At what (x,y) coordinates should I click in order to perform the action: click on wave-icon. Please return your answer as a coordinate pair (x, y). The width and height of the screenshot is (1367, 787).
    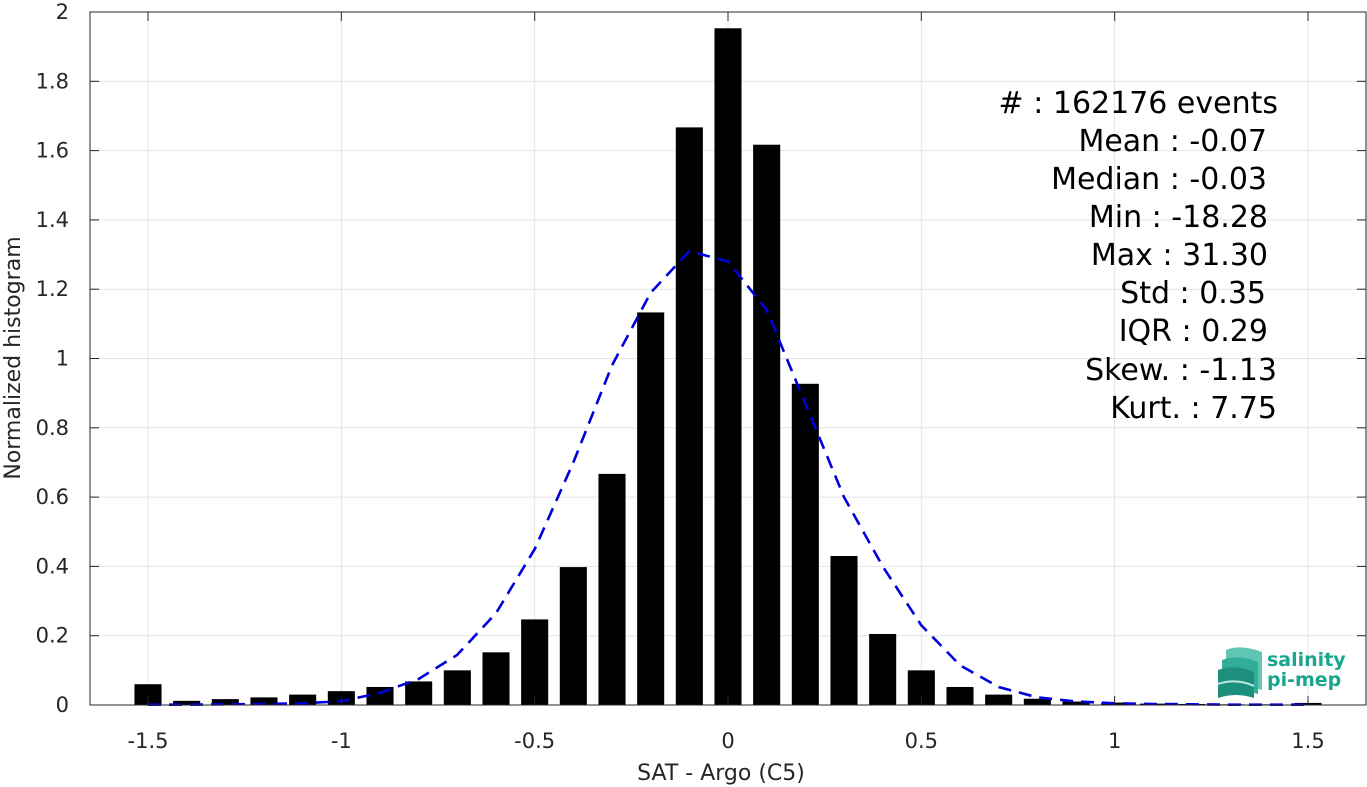
    Looking at the image, I should click on (1239, 672).